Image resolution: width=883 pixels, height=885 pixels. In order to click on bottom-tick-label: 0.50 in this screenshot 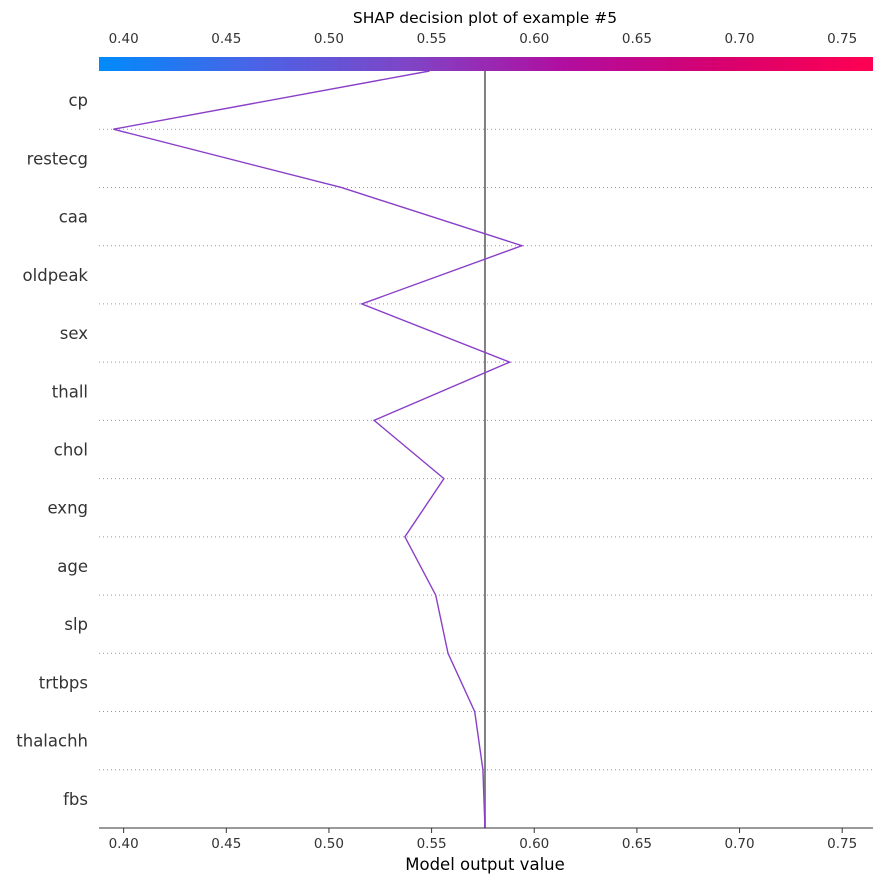, I will do `click(329, 844)`.